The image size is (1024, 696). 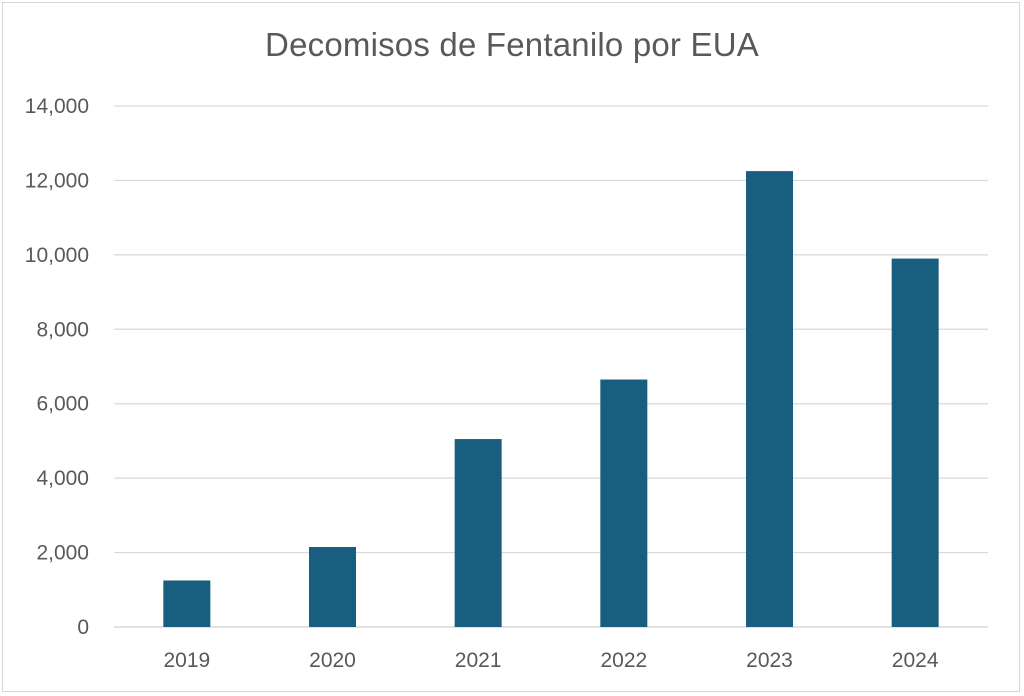 I want to click on bar-2020, so click(x=332, y=586).